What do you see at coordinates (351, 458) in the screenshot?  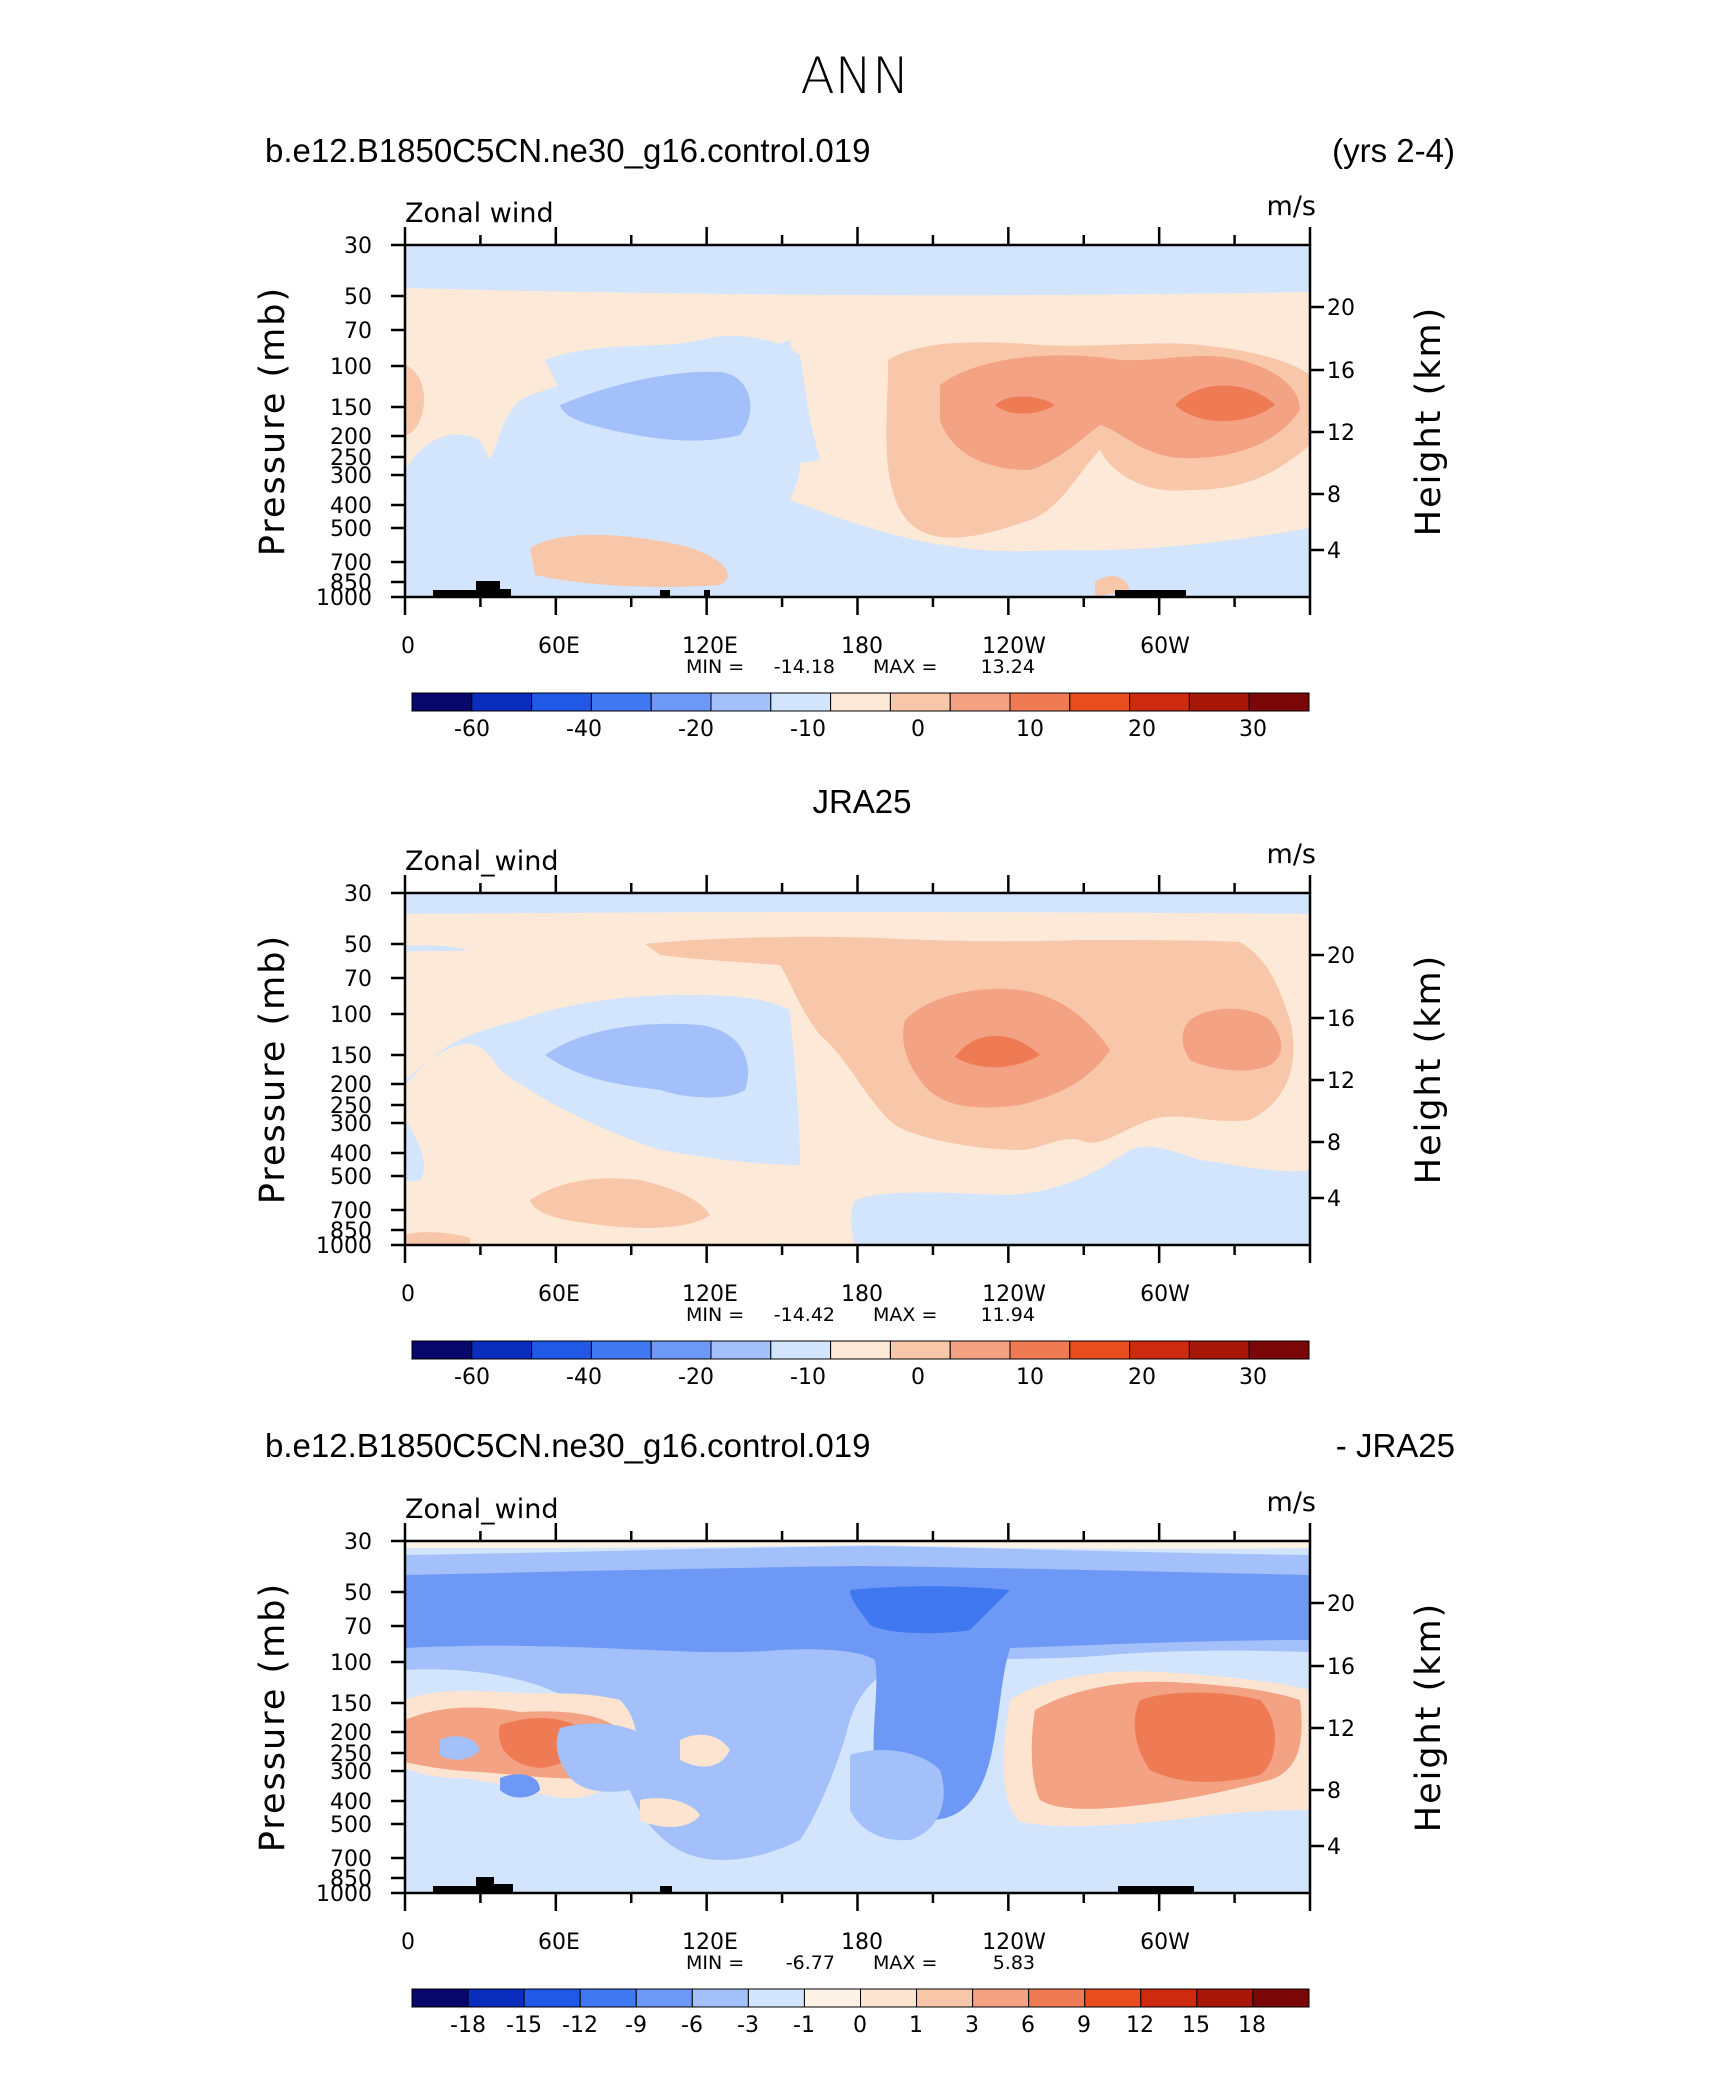 I see `y-tick-label: 250` at bounding box center [351, 458].